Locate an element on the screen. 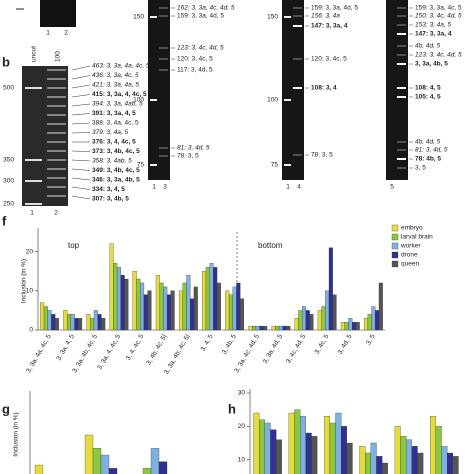 The height and width of the screenshot is (474, 474). band-label: 117: 3, 4d, 5 is located at coordinates (195, 70).